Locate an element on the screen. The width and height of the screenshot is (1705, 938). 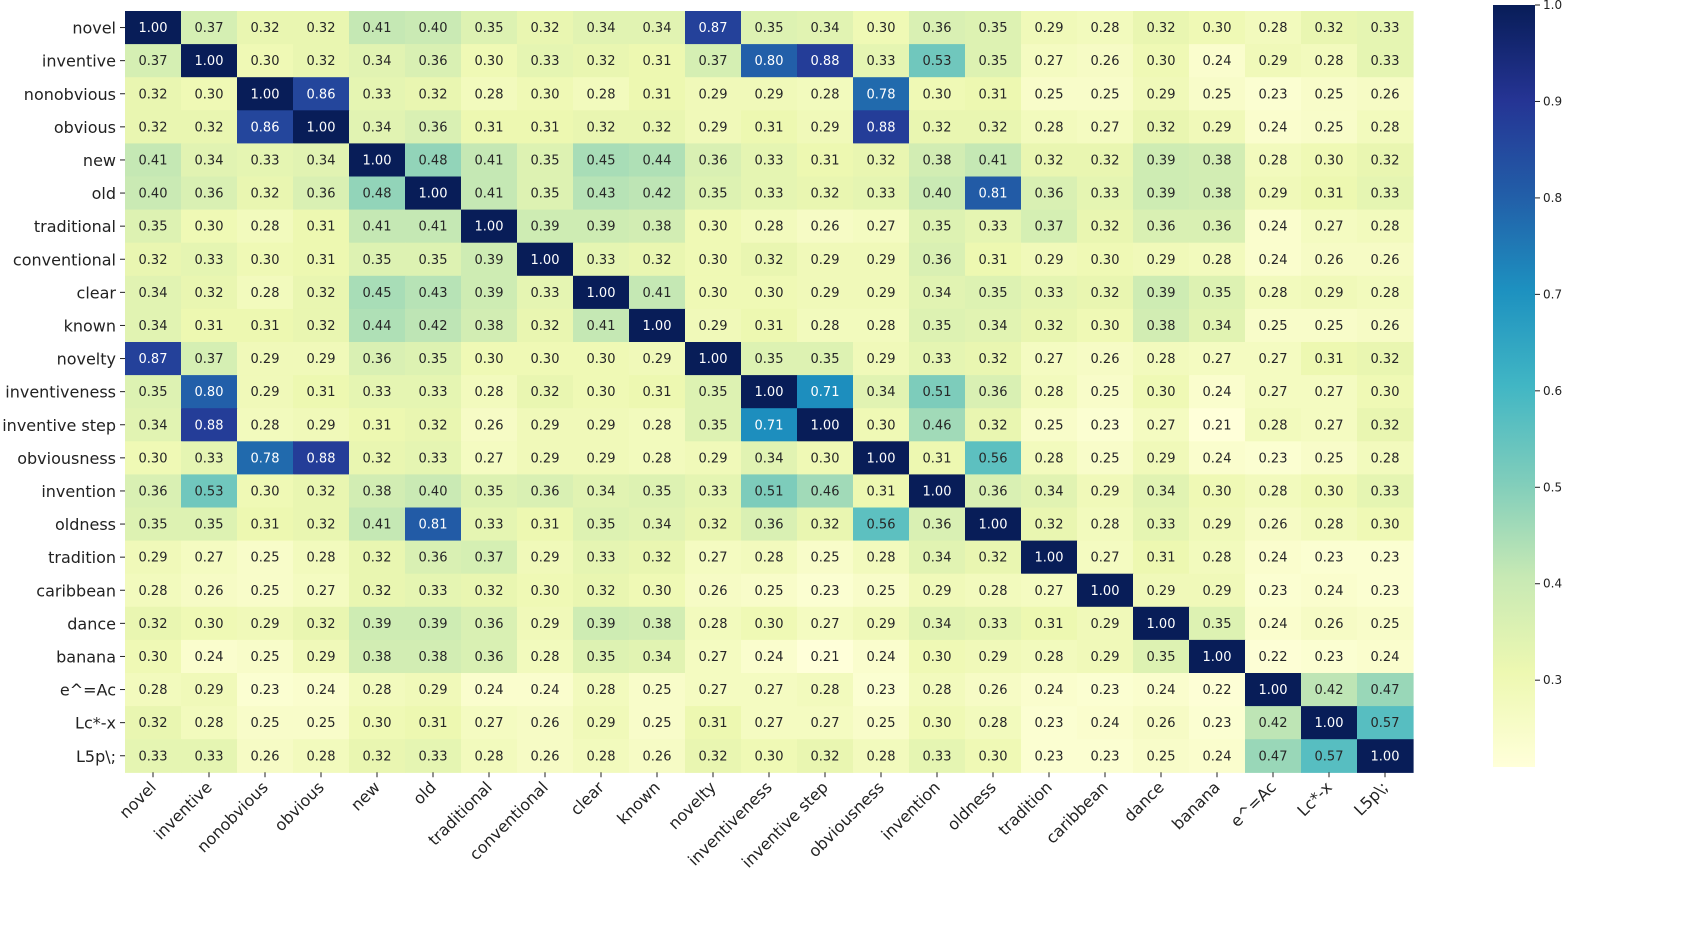
y-tick-label: novelty is located at coordinates (86, 359).